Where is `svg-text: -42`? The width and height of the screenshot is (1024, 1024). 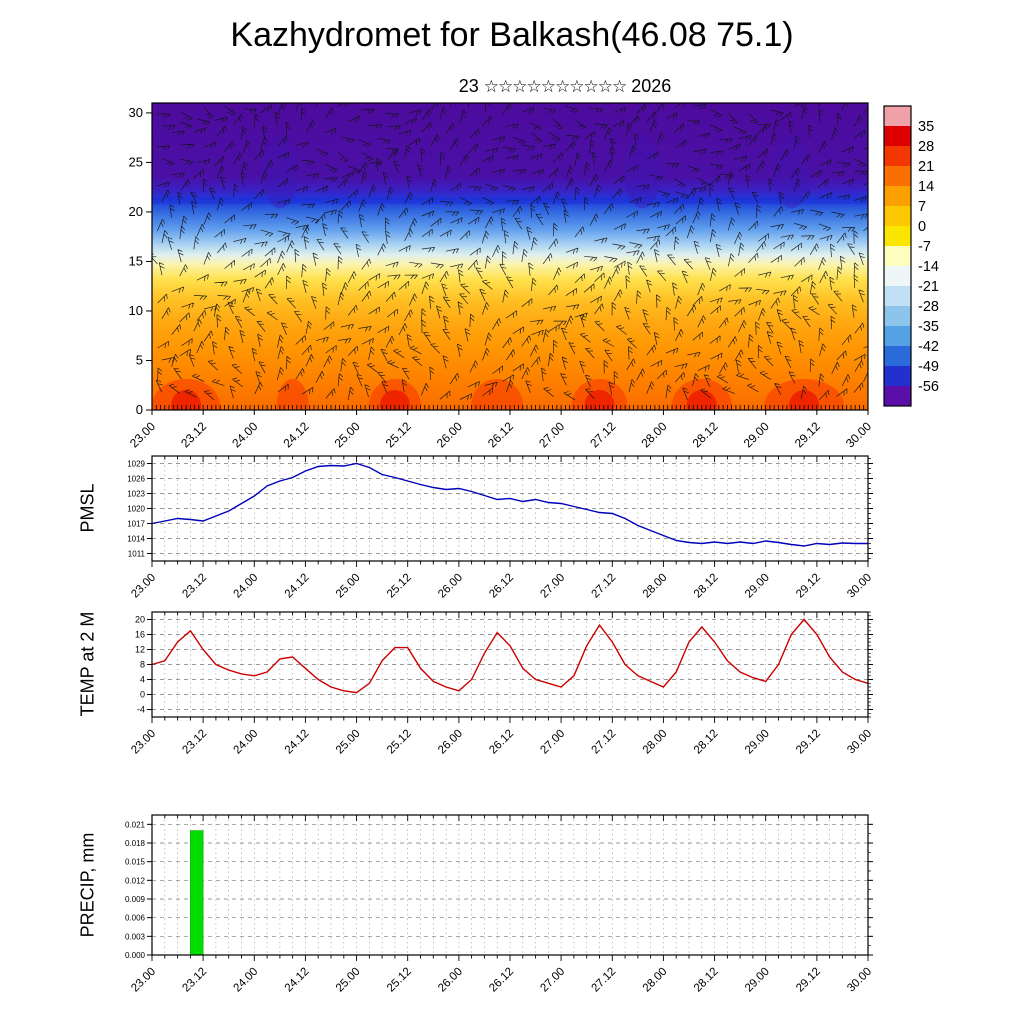 svg-text: -42 is located at coordinates (928, 347).